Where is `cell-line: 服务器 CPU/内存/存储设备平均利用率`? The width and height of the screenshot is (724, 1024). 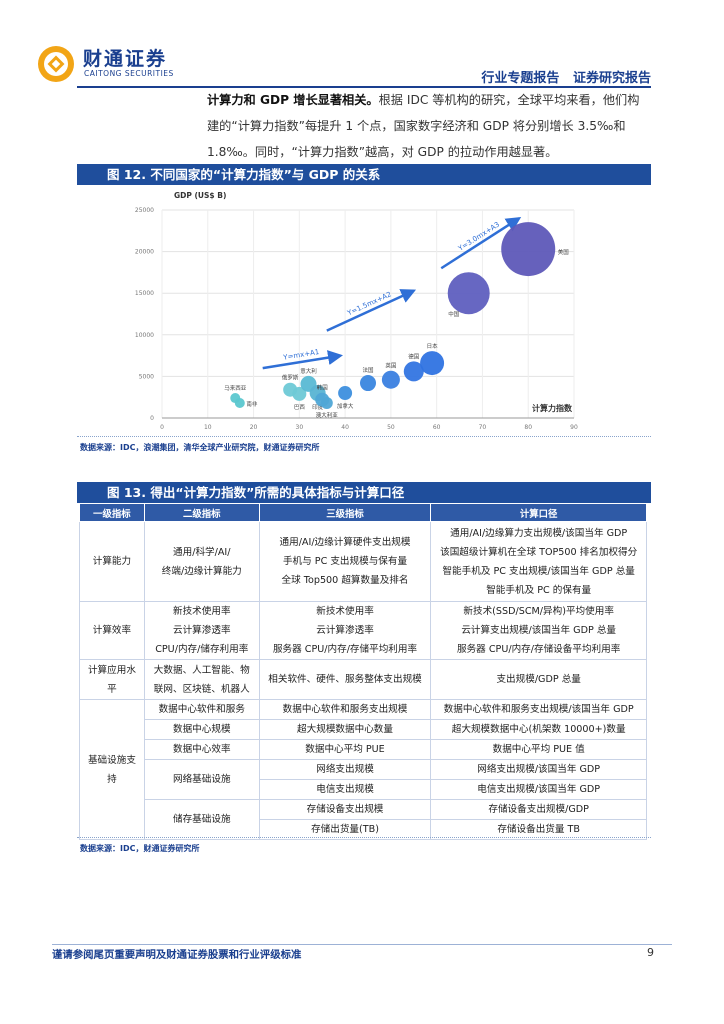
cell-line: 服务器 CPU/内存/存储设备平均利用率 is located at coordinates (539, 649).